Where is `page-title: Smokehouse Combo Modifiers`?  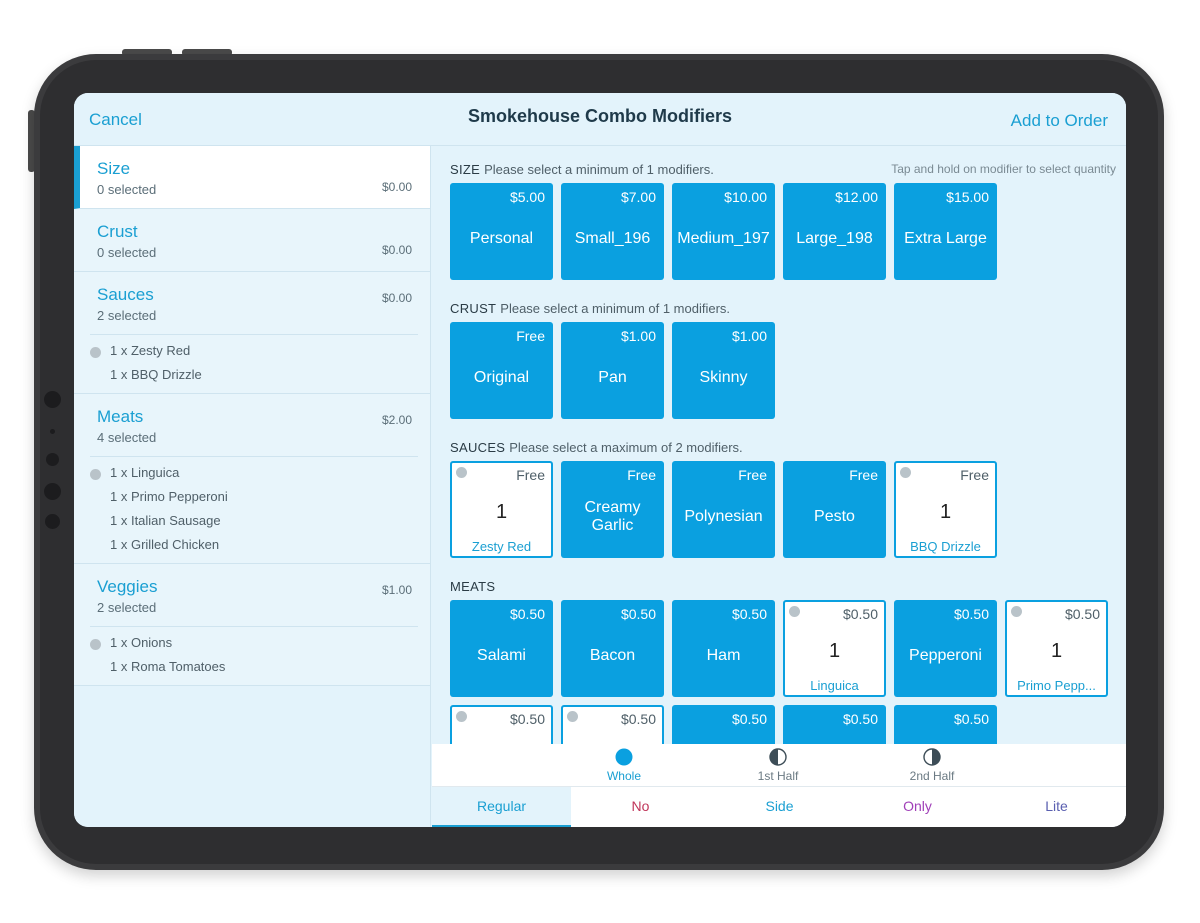 page-title: Smokehouse Combo Modifiers is located at coordinates (600, 116).